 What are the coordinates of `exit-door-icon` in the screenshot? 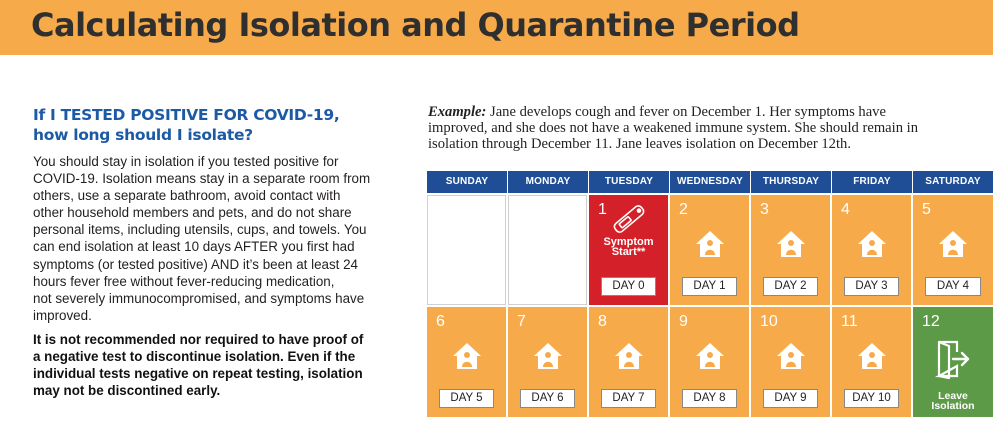 It's located at (952, 359).